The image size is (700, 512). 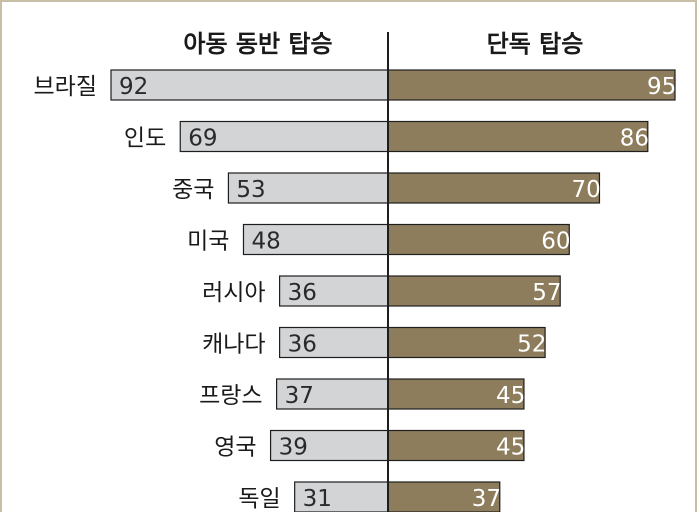 What do you see at coordinates (235, 448) in the screenshot?
I see `category-label-7: 영국` at bounding box center [235, 448].